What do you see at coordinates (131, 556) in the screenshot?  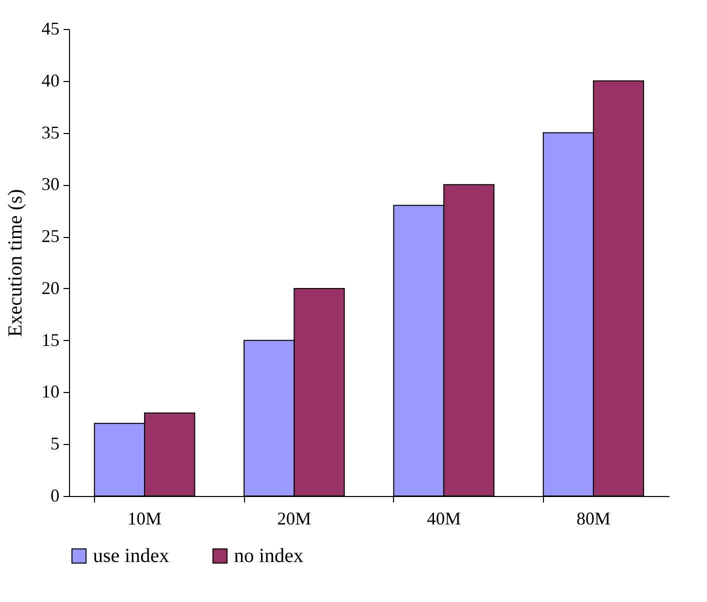 I see `legend-label: use index` at bounding box center [131, 556].